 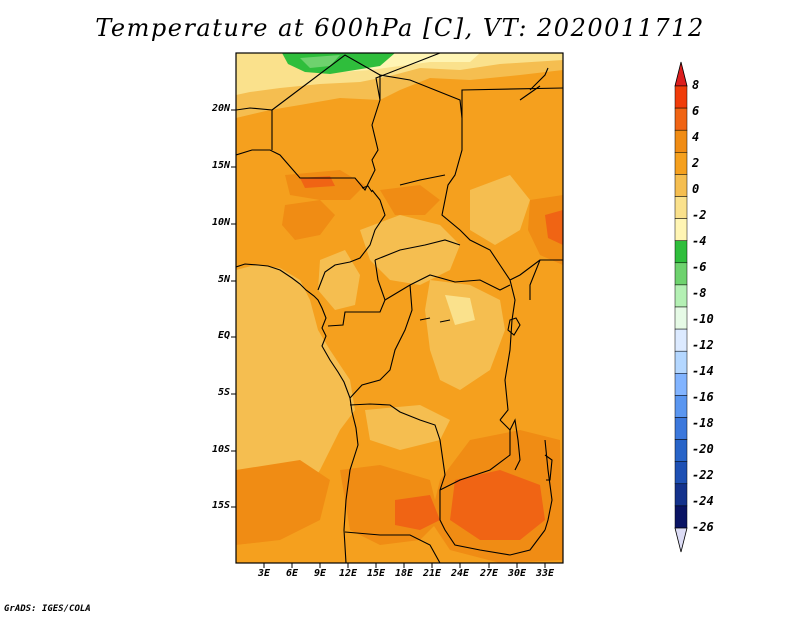 I want to click on colorbar-label: -20, so click(x=703, y=449).